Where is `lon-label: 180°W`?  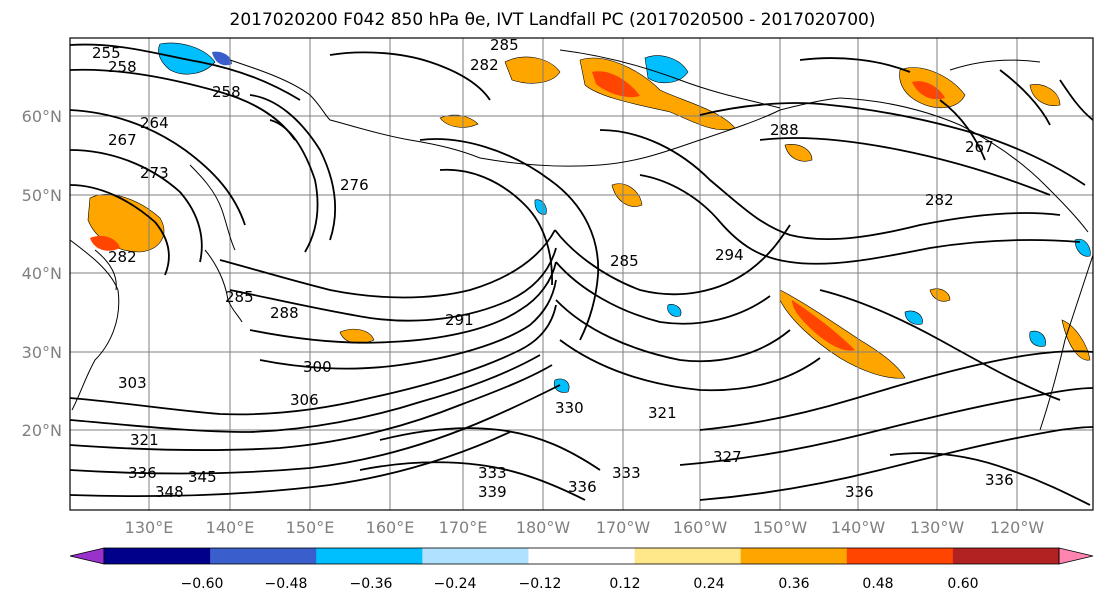
lon-label: 180°W is located at coordinates (543, 527).